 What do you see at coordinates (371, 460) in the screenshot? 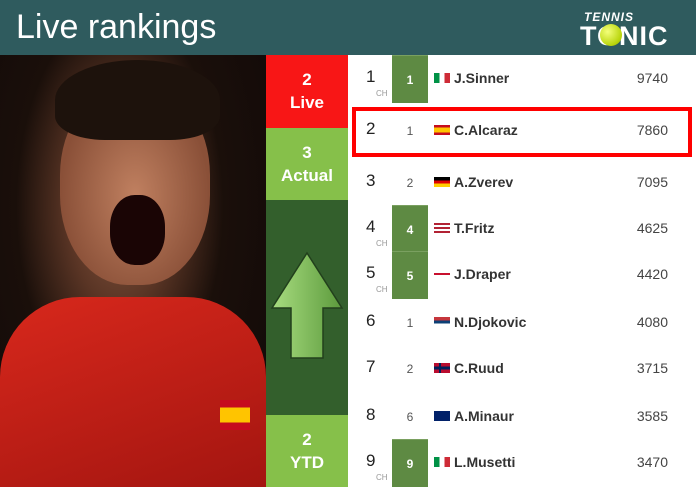
I see `rank: 9` at bounding box center [371, 460].